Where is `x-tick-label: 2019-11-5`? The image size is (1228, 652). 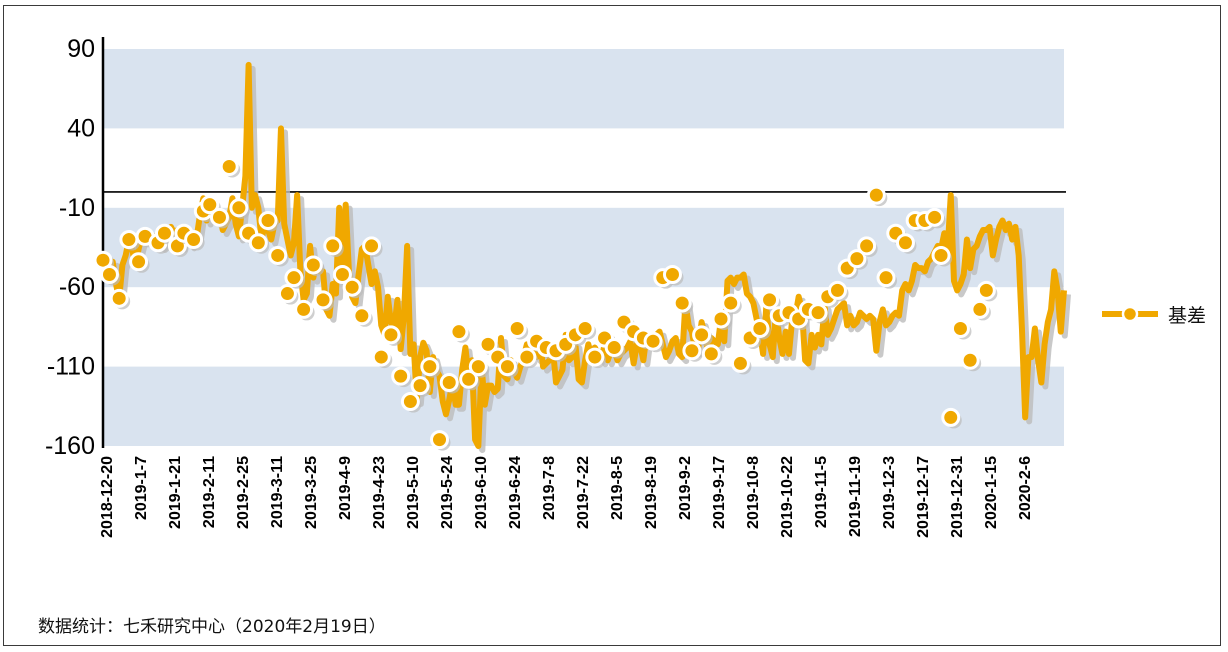 x-tick-label: 2019-11-5 is located at coordinates (821, 492).